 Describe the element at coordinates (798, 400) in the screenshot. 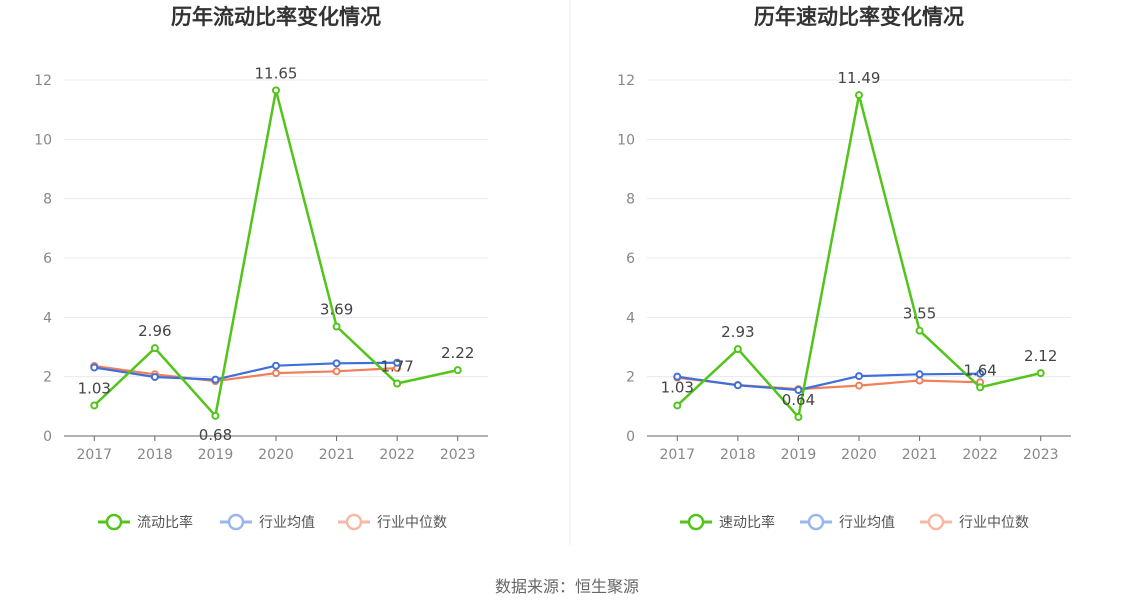

I see `data-label: 0.64` at that location.